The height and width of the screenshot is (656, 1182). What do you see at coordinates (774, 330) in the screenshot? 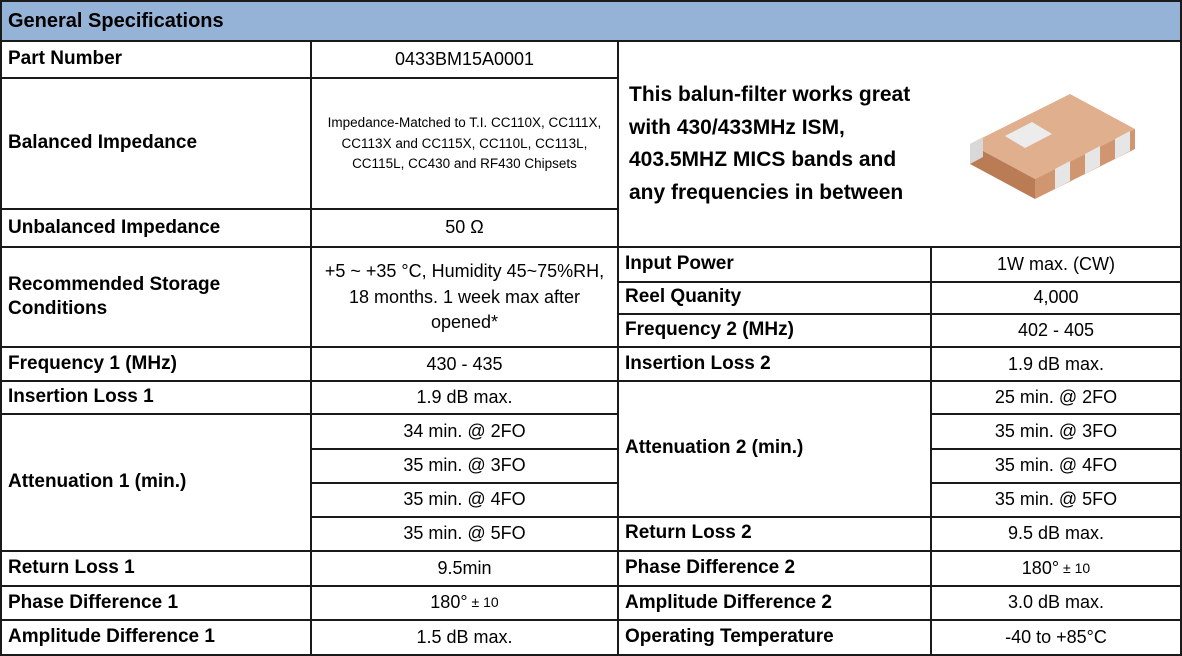
I see `label: Frequency 2 (MHz)` at bounding box center [774, 330].